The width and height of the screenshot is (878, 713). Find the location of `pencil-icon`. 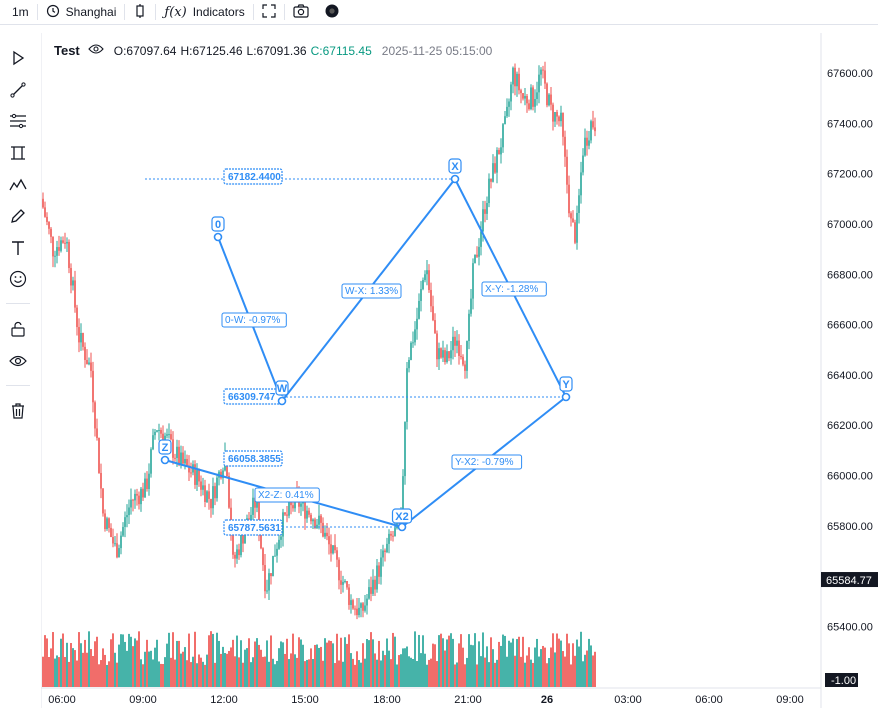

pencil-icon is located at coordinates (18, 216).